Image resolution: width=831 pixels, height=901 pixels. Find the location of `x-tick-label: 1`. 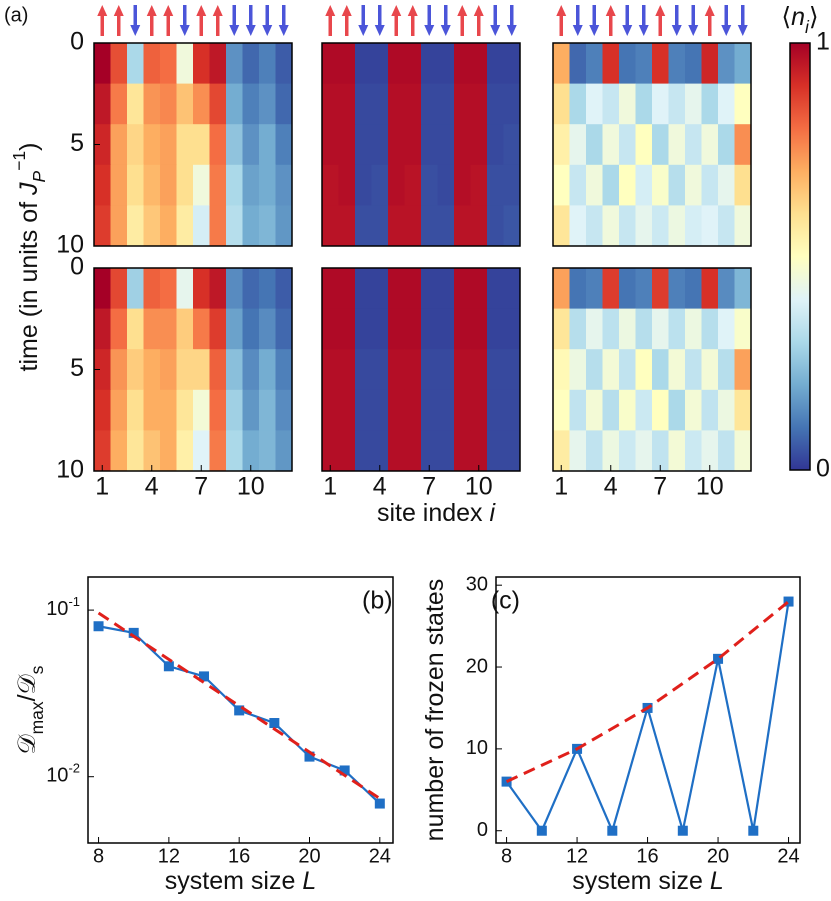

x-tick-label: 1 is located at coordinates (102, 487).